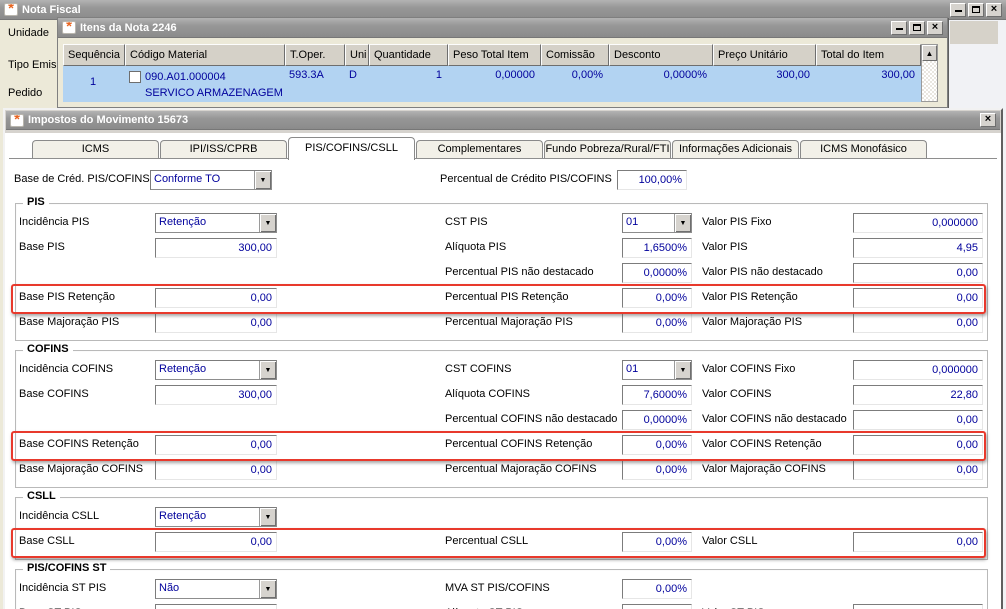 The image size is (1006, 609). I want to click on base-majoracao-cofins-input: 0,00, so click(216, 470).